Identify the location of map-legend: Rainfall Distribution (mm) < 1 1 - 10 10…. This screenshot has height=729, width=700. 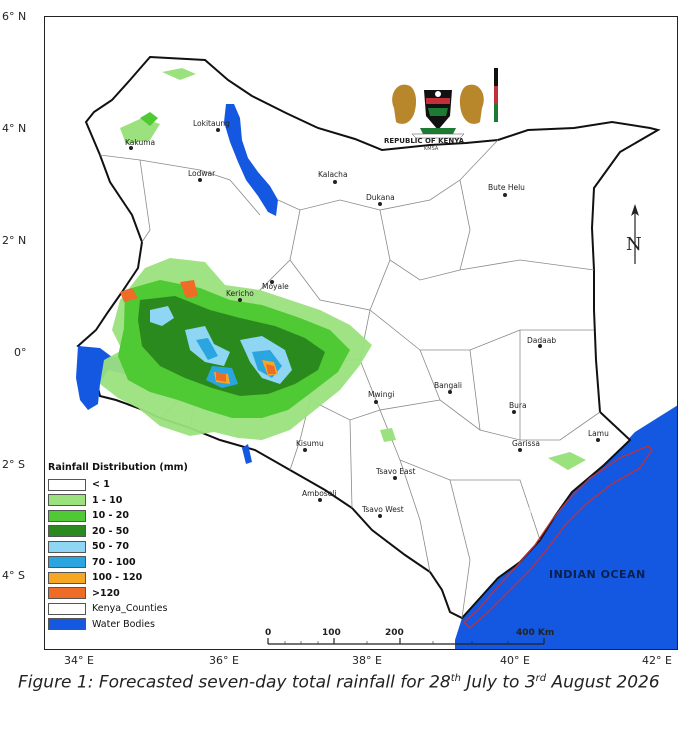
(123, 547).